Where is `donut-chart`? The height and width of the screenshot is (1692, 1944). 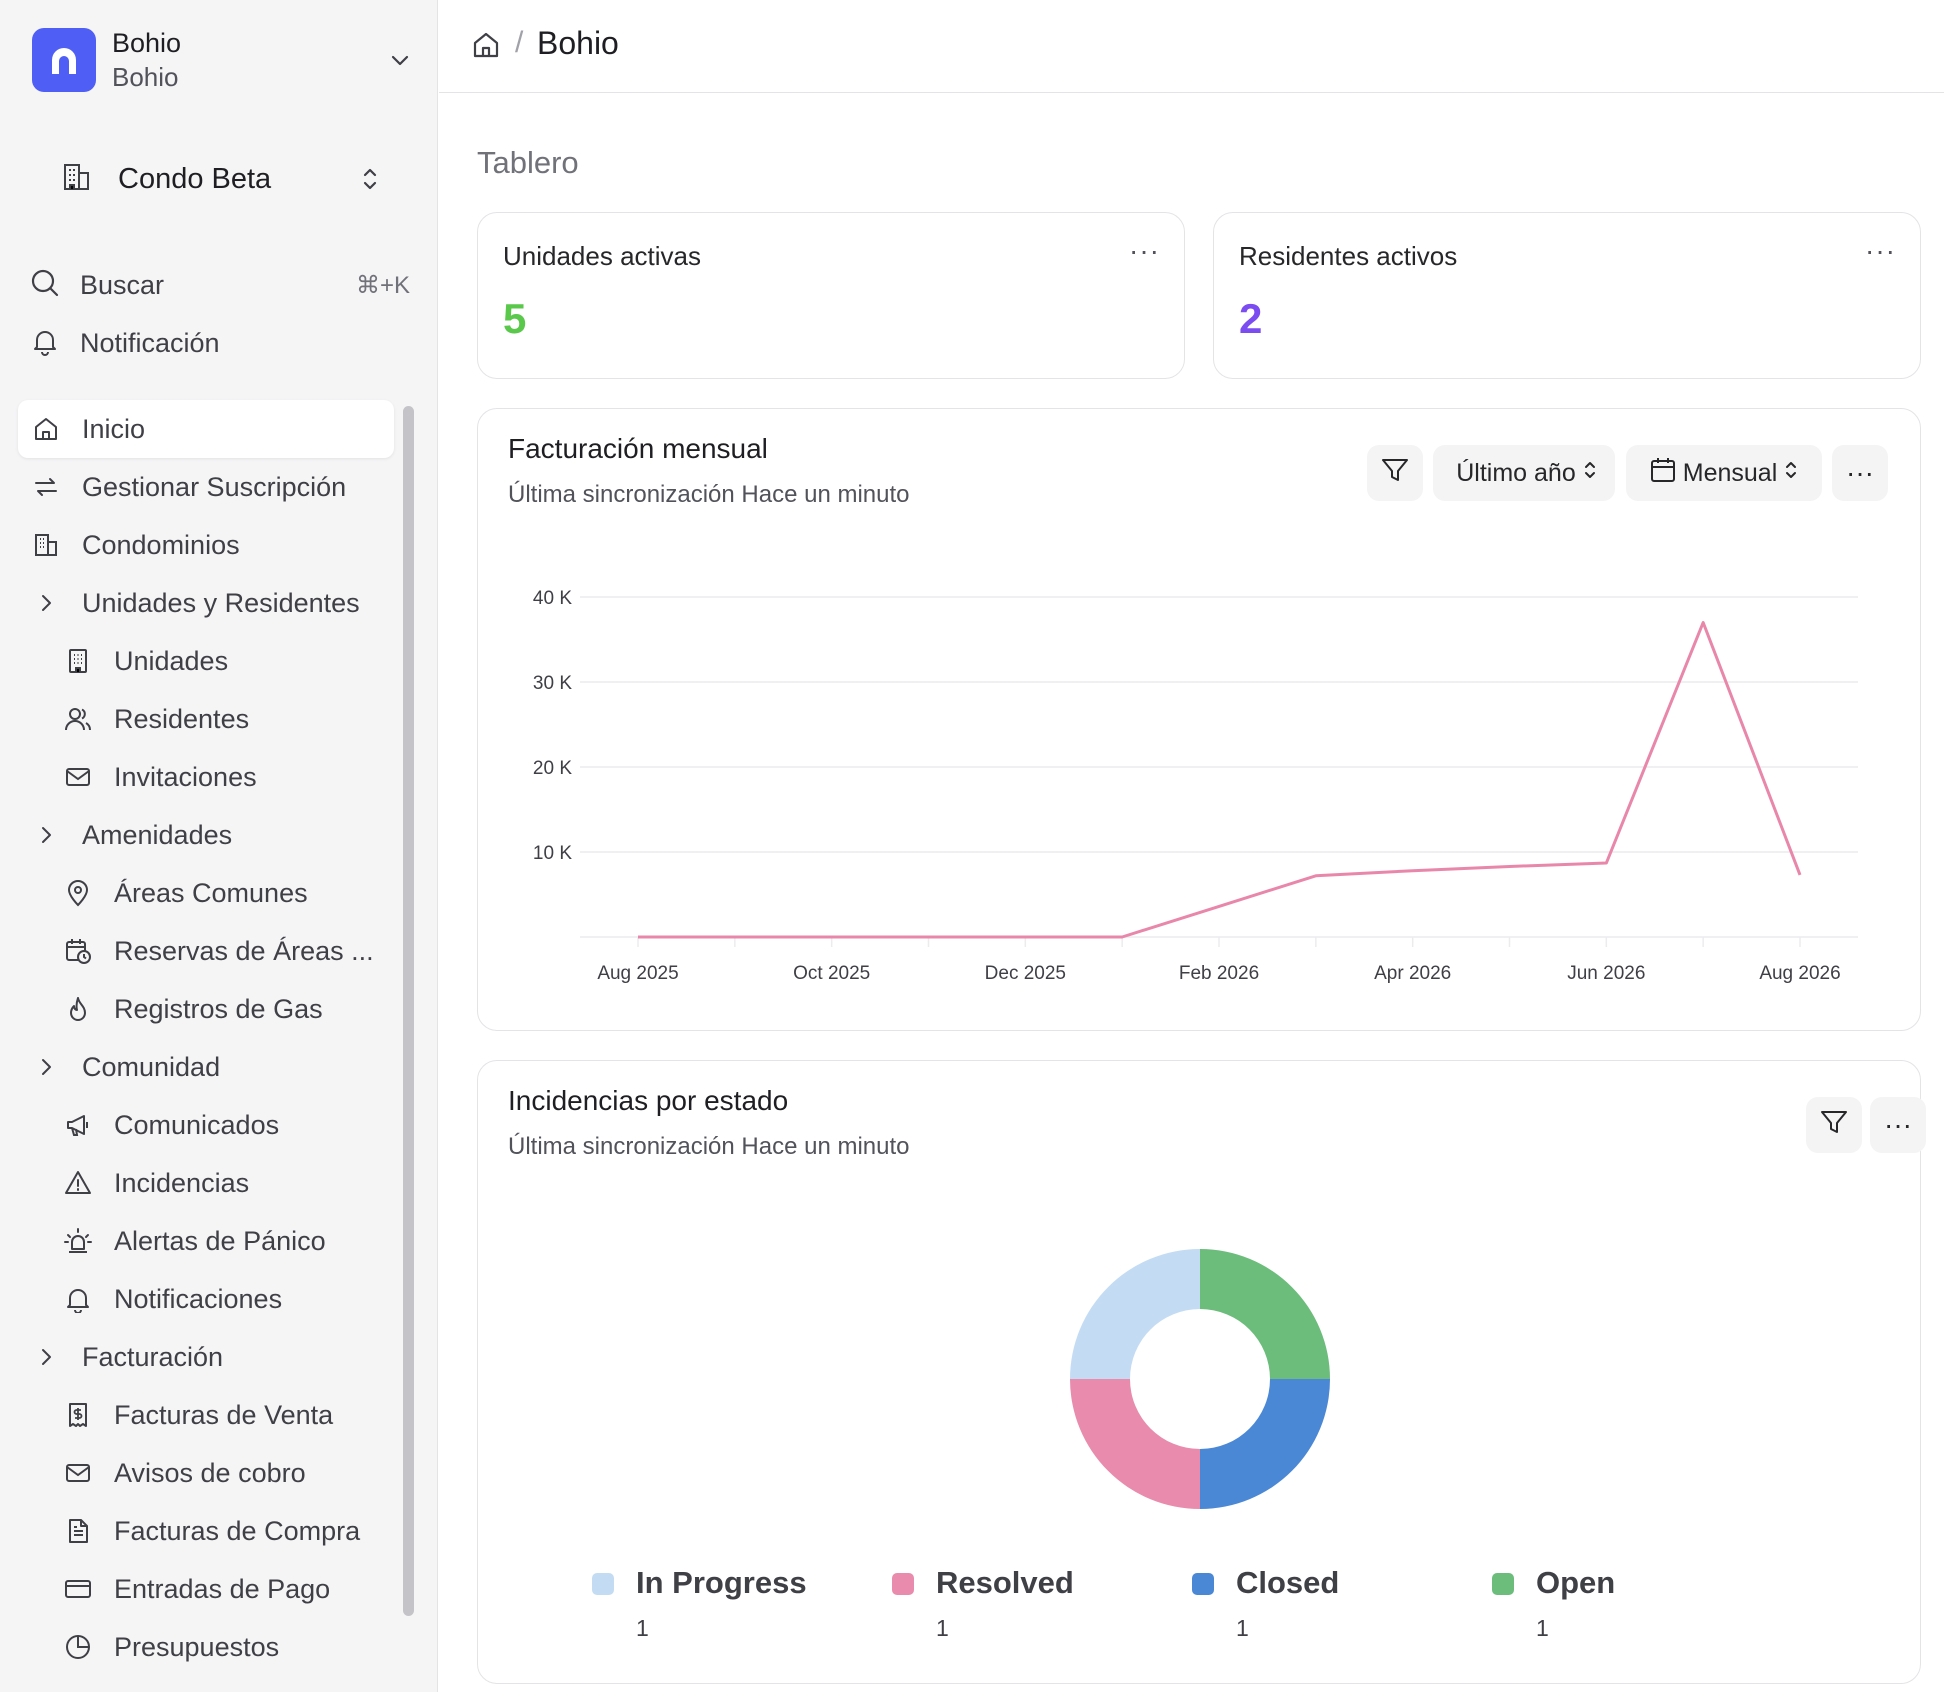
donut-chart is located at coordinates (1200, 1379).